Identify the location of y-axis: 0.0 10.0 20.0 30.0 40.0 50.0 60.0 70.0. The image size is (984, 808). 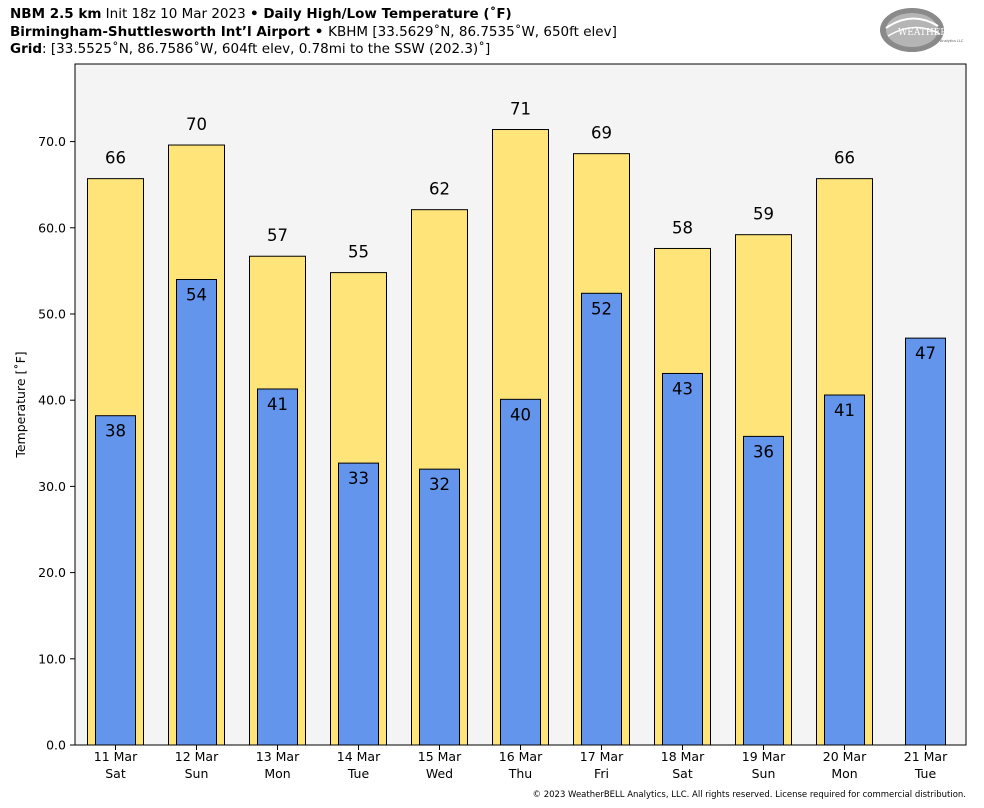
(56, 443).